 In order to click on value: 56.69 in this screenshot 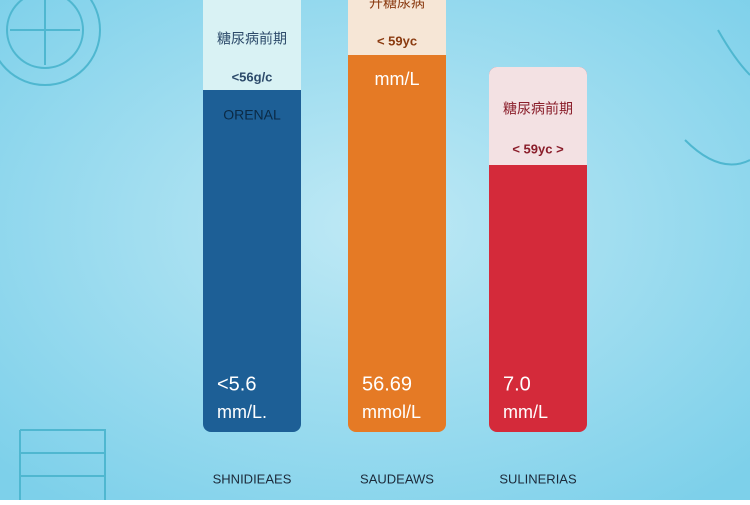, I will do `click(387, 384)`.